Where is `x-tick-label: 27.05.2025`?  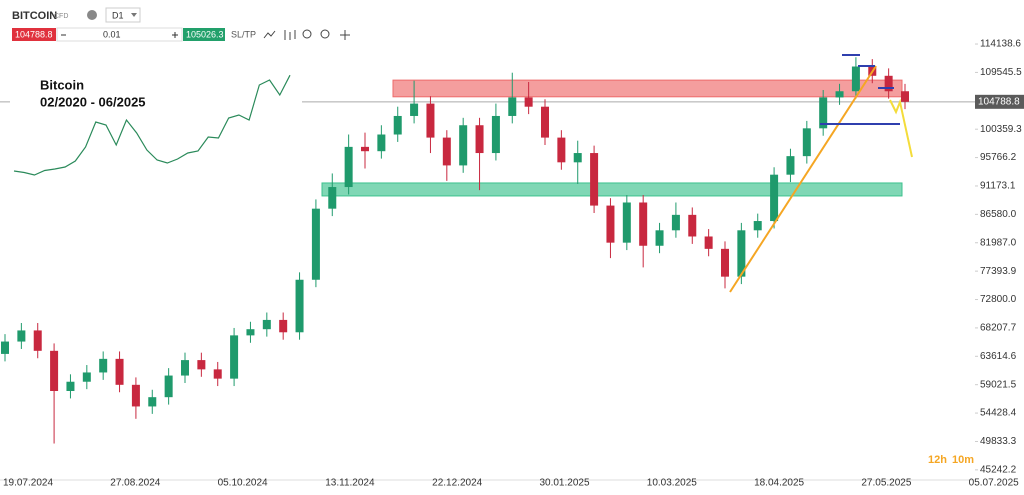
x-tick-label: 27.05.2025 is located at coordinates (886, 483).